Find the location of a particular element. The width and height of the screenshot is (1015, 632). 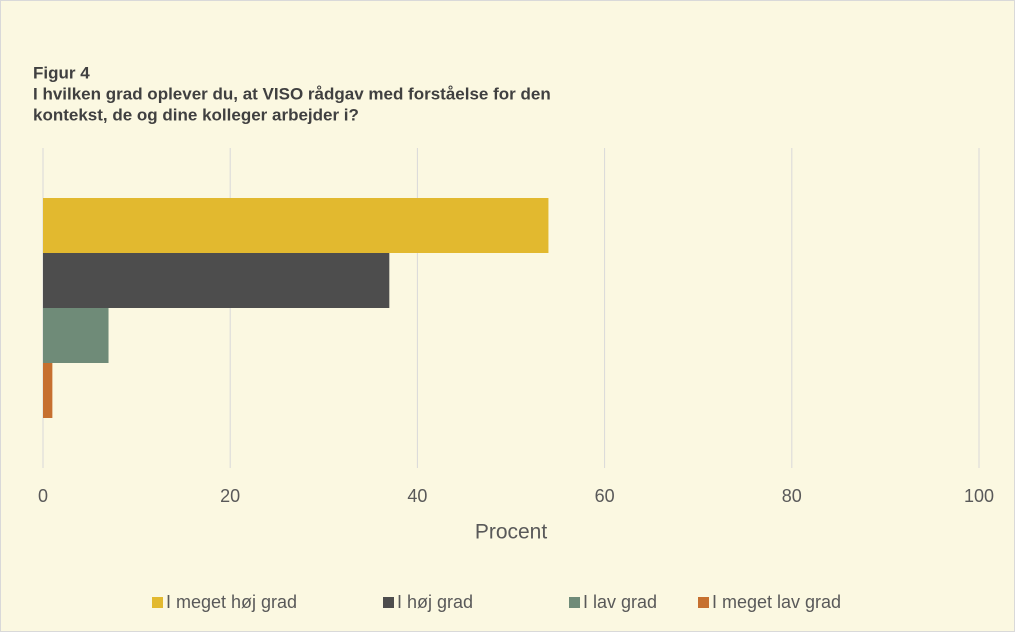

x-axis-label: Procent is located at coordinates (511, 532).